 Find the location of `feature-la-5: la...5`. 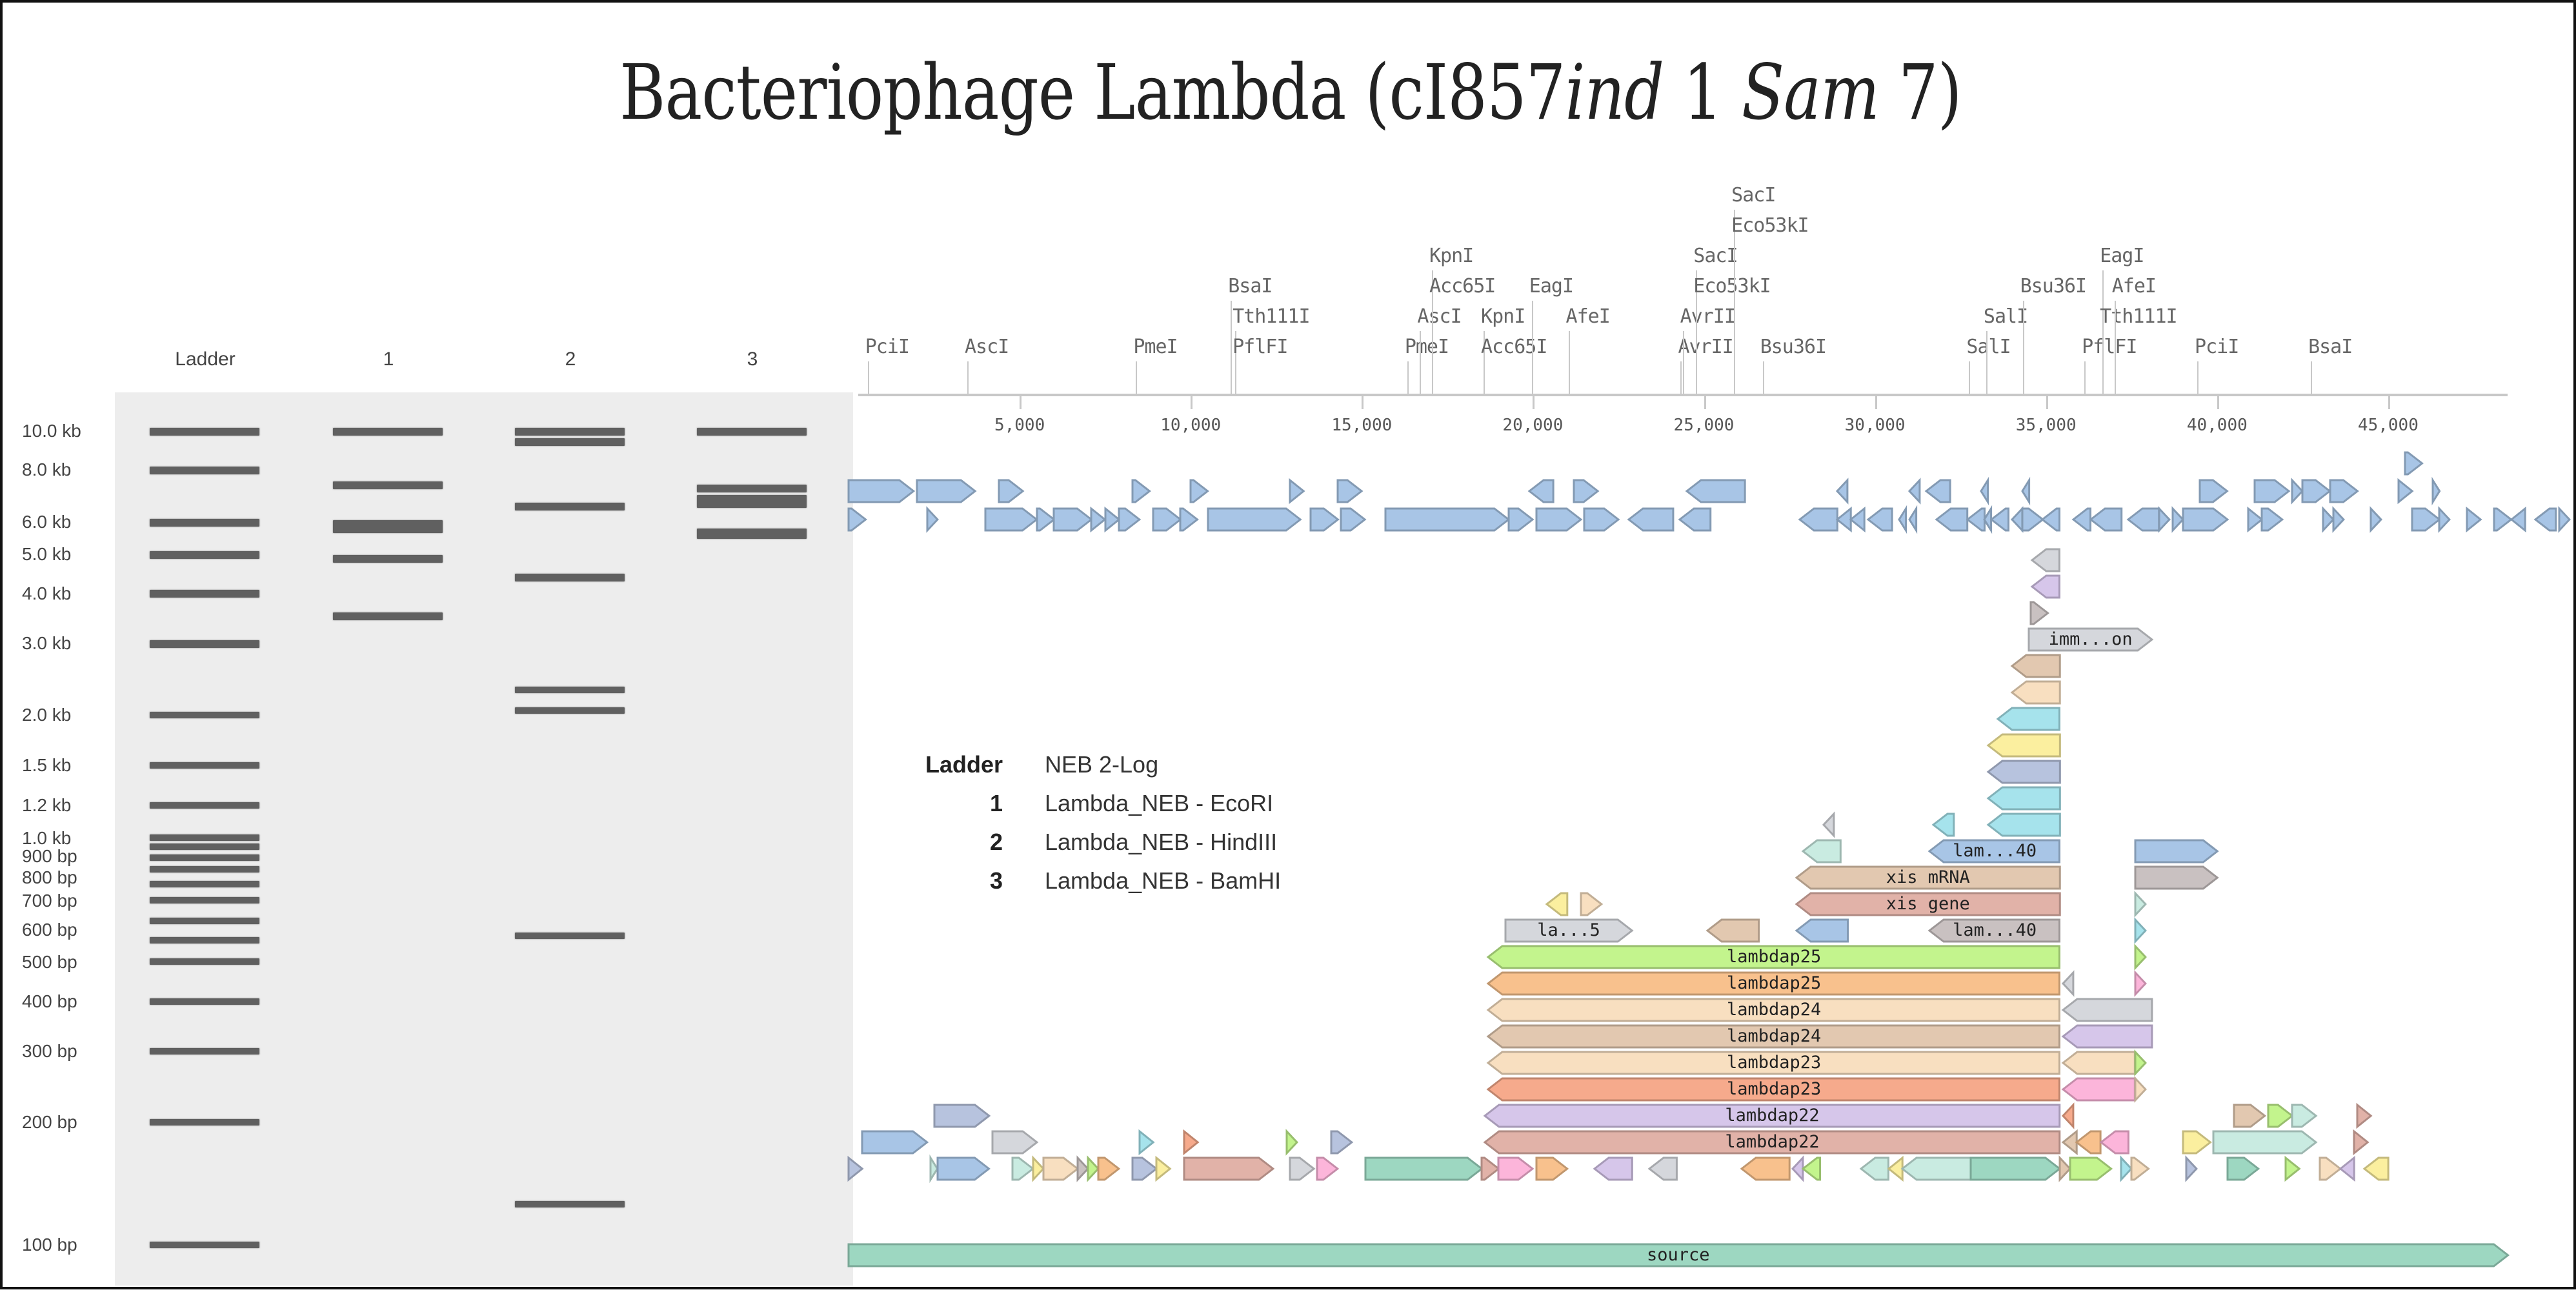

feature-la-5: la...5 is located at coordinates (1569, 930).